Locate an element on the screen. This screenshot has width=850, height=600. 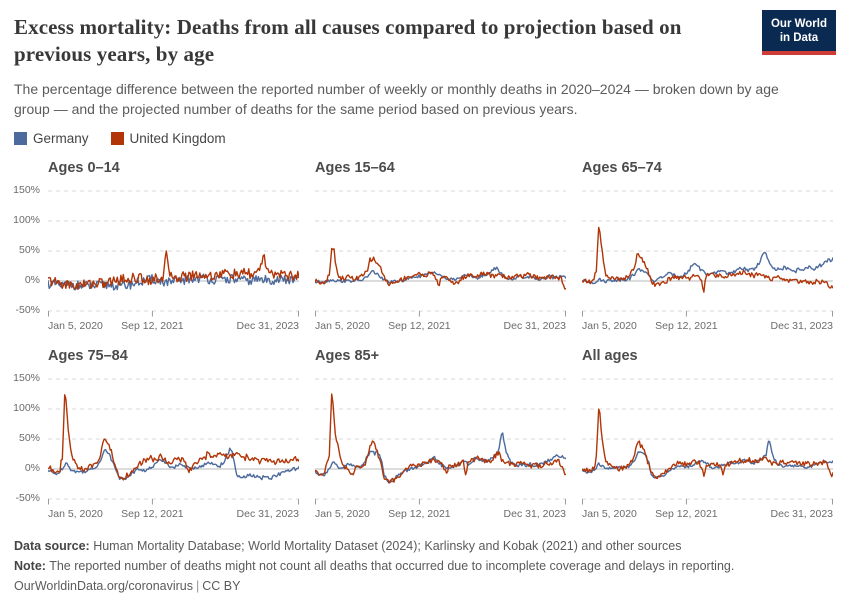
source-label: Data source: is located at coordinates (52, 546).